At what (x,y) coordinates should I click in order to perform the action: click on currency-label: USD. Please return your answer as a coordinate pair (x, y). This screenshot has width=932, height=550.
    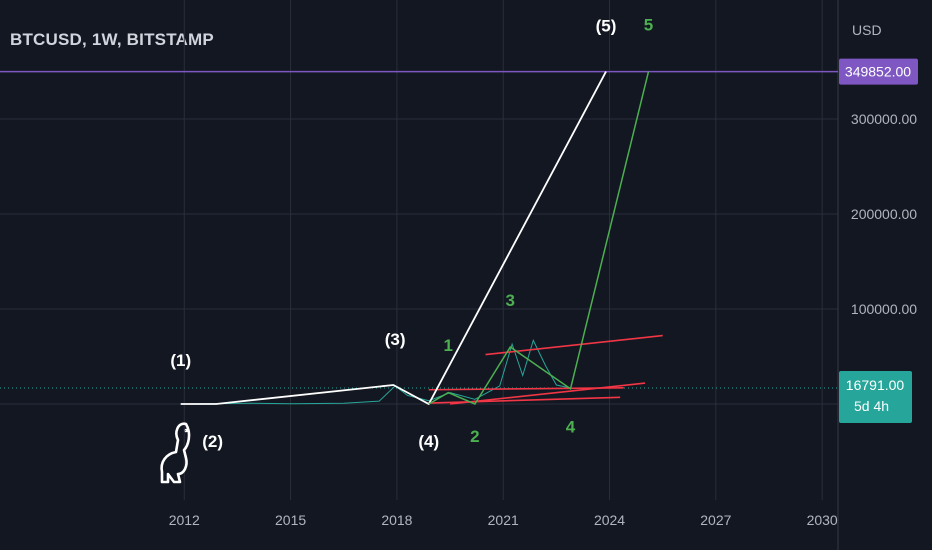
    Looking at the image, I should click on (867, 30).